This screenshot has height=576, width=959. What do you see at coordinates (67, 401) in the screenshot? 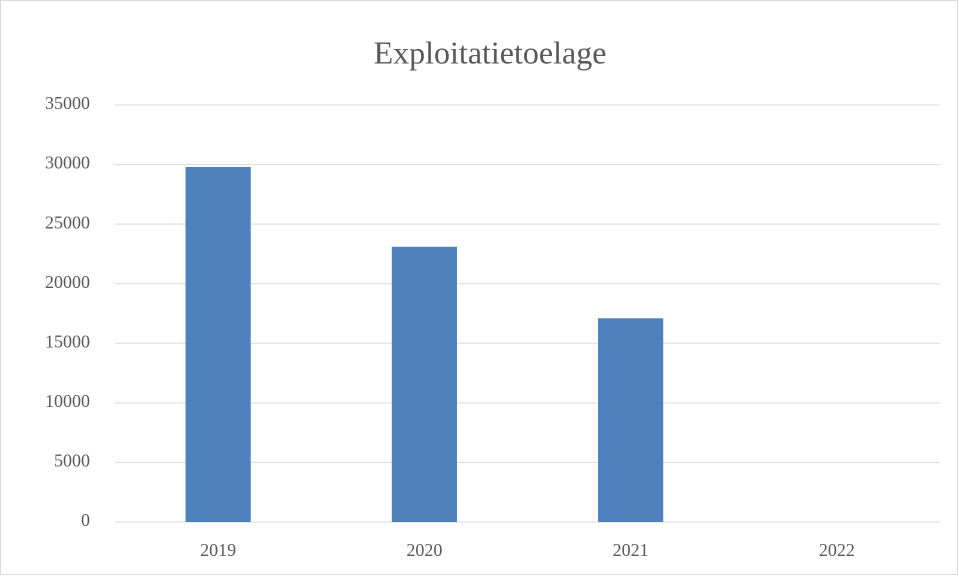
I see `y-tick-label: 10000` at bounding box center [67, 401].